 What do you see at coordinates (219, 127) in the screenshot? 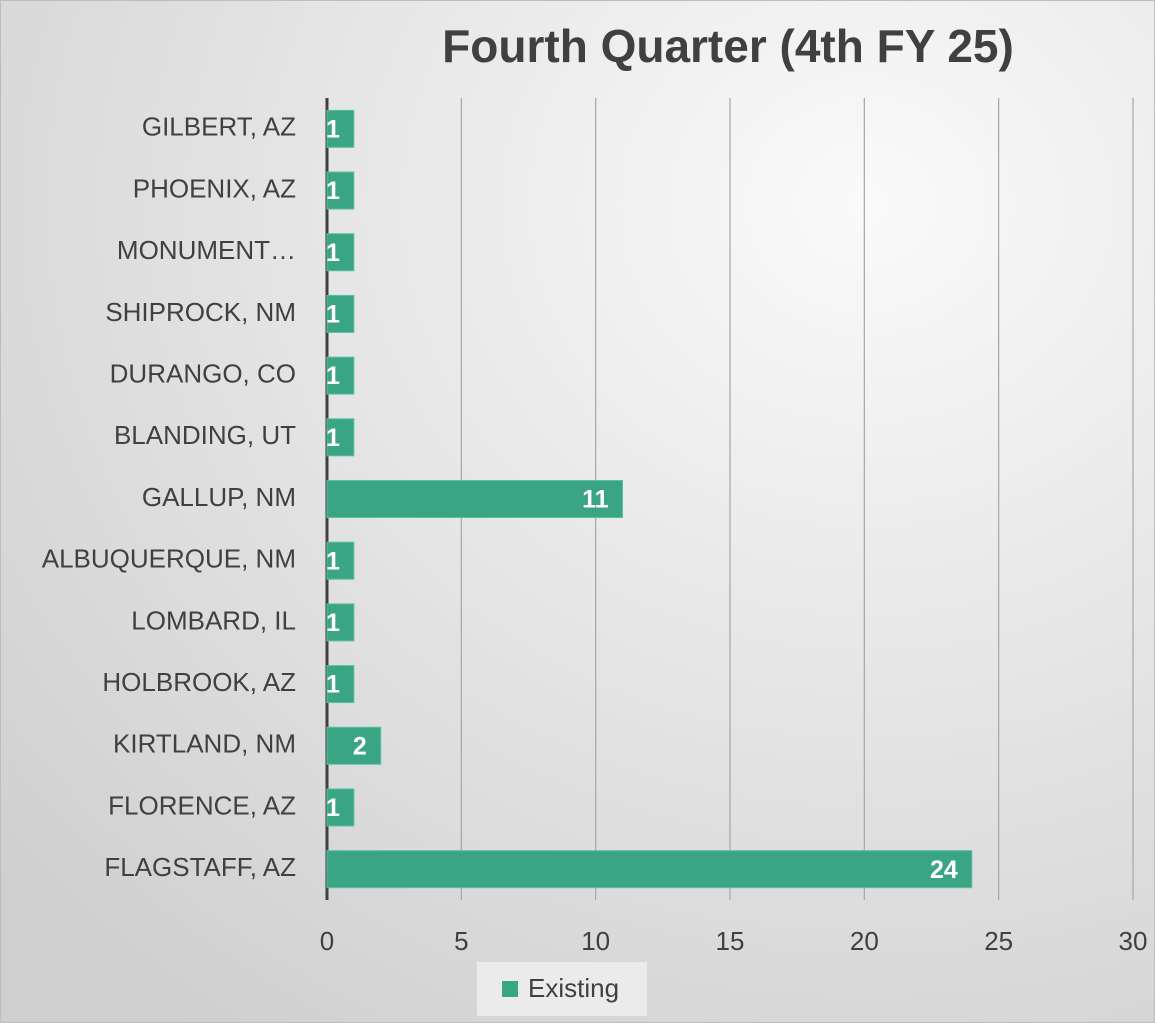
I see `y-tick-label: GILBERT, AZ` at bounding box center [219, 127].